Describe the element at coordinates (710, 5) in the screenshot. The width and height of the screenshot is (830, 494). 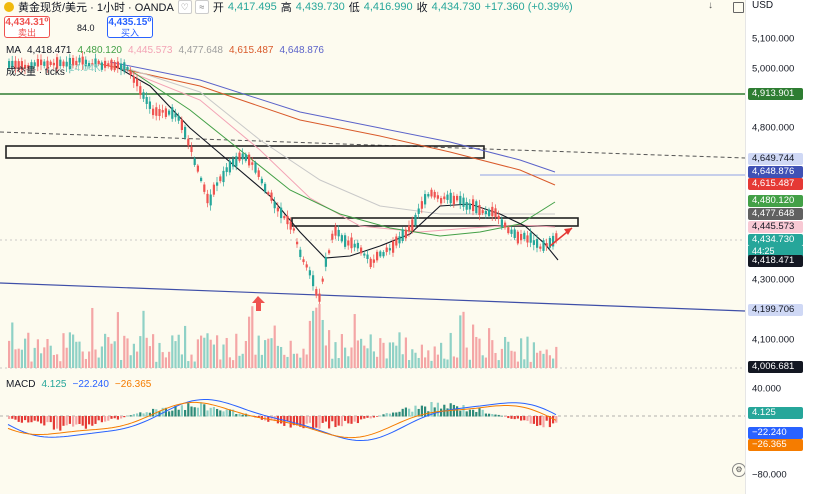
I see `collapse-arrow-icon: ↓` at that location.